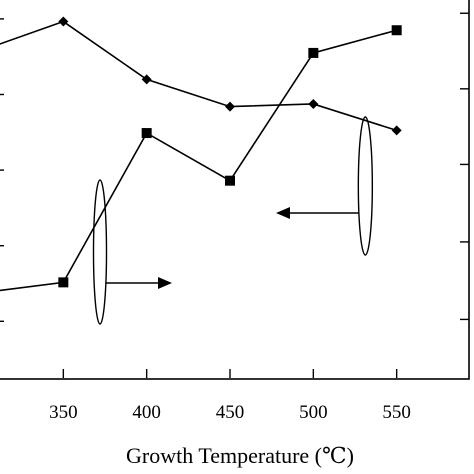  What do you see at coordinates (240, 455) in the screenshot?
I see `x-axis-label: Growth Temperature (℃)` at bounding box center [240, 455].